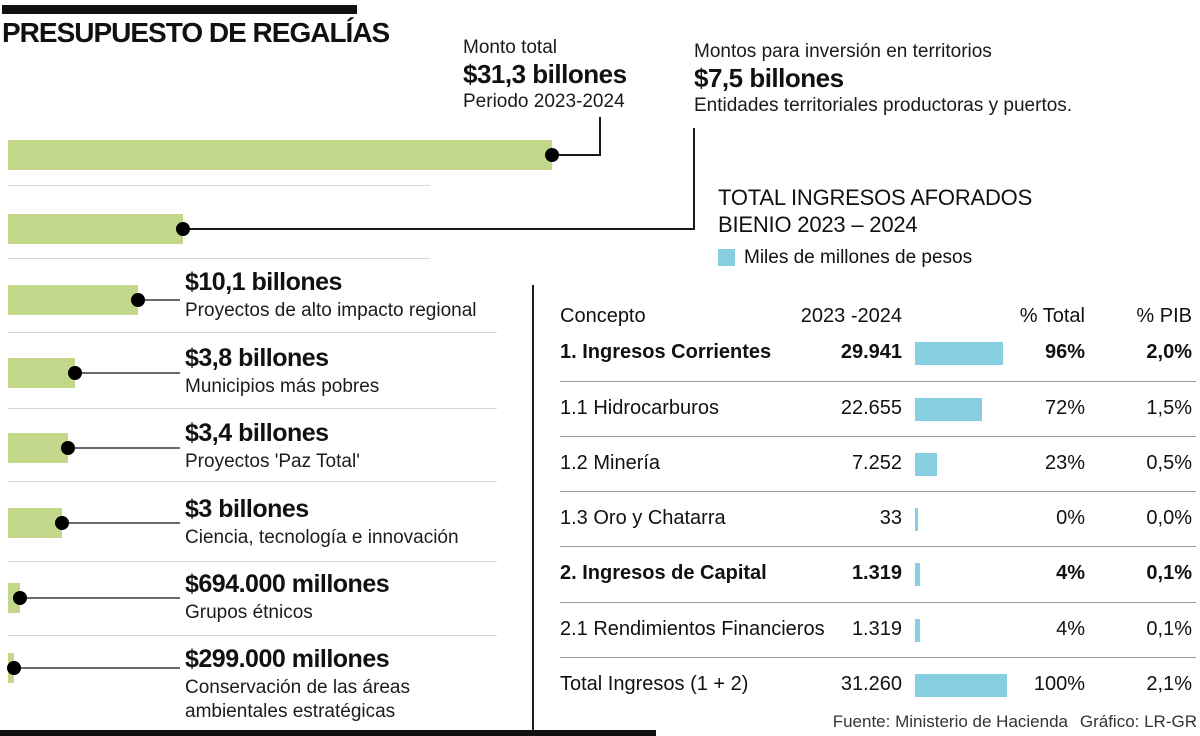  I want to click on bar-paz-total, so click(38, 448).